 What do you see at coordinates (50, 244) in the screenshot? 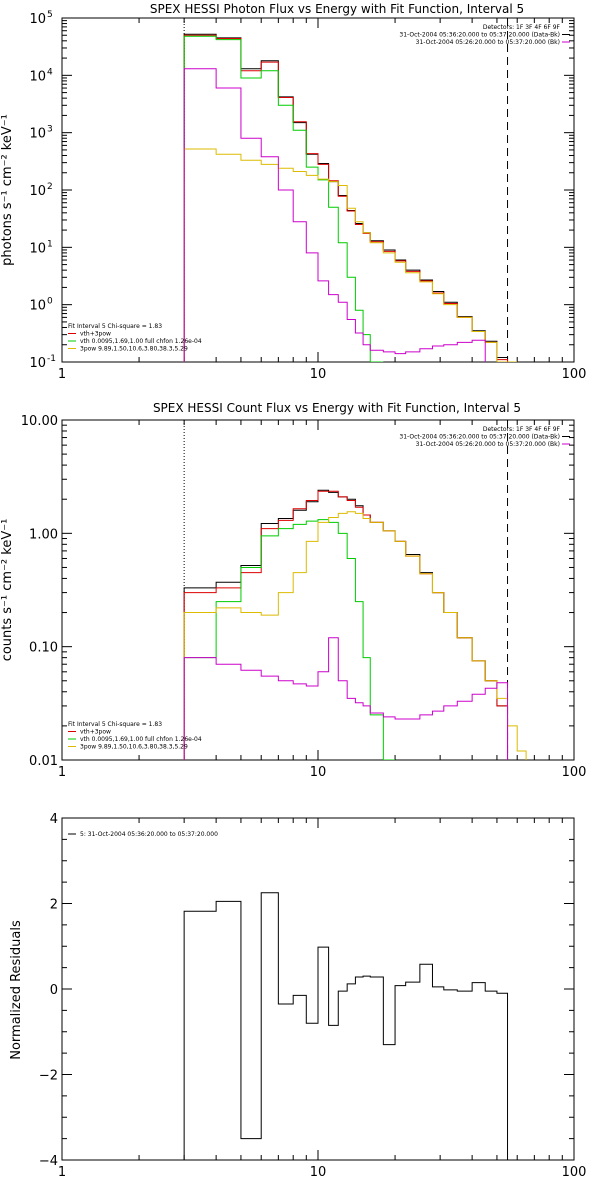
I see `y-tick-exponent: 1` at bounding box center [50, 244].